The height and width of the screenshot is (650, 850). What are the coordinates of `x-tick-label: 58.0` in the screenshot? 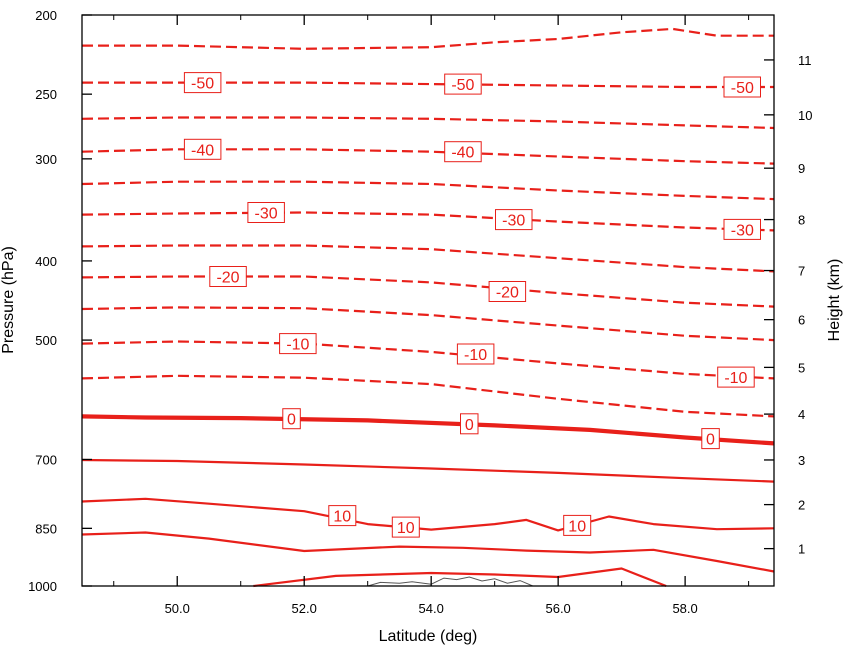 It's located at (684, 608).